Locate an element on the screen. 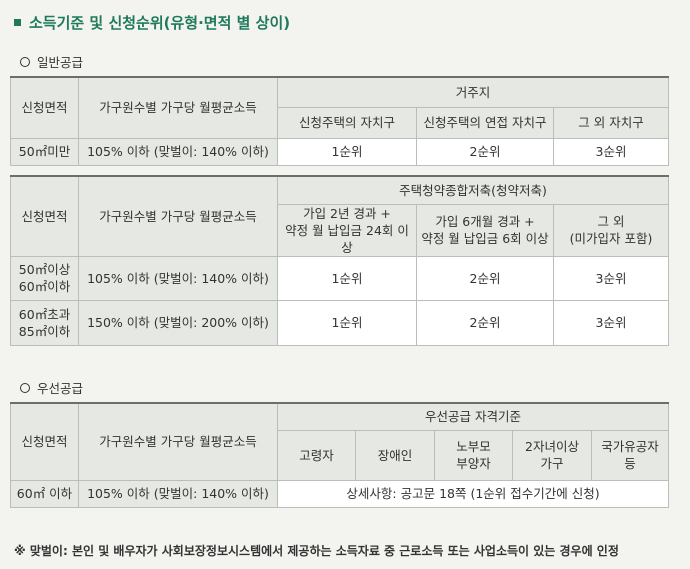  area-cell: 60㎡ 이하 is located at coordinates (44, 493).